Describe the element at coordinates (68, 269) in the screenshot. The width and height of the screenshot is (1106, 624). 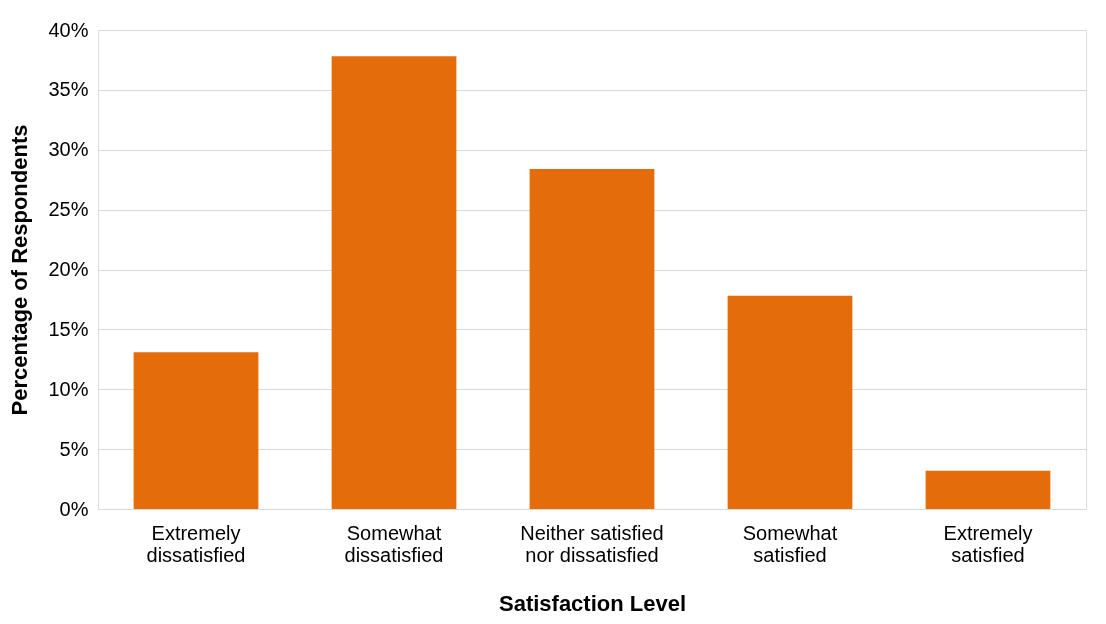
I see `y-tick-label: 20%` at that location.